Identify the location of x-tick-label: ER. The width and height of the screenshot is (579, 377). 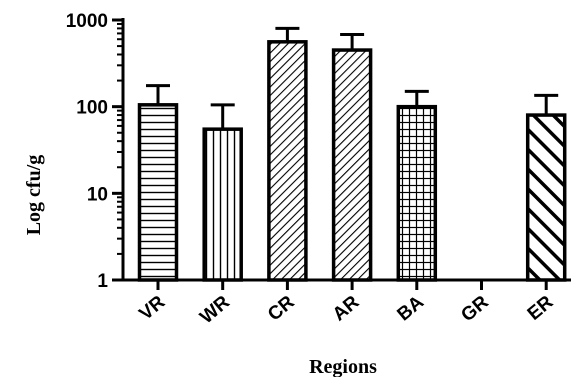
(541, 308).